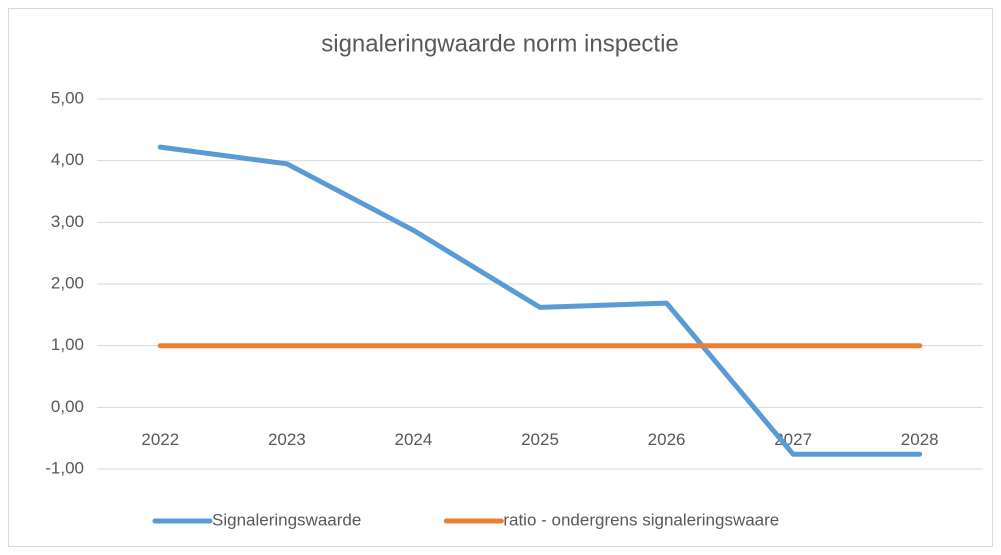 The height and width of the screenshot is (555, 1001). What do you see at coordinates (414, 439) in the screenshot?
I see `x-tick-label: 2024` at bounding box center [414, 439].